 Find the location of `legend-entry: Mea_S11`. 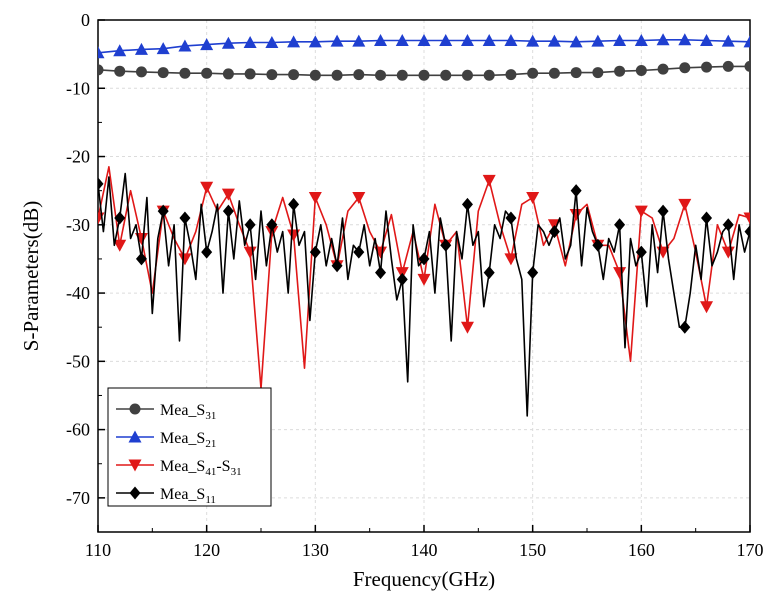

legend-entry: Mea_S11 is located at coordinates (166, 496).